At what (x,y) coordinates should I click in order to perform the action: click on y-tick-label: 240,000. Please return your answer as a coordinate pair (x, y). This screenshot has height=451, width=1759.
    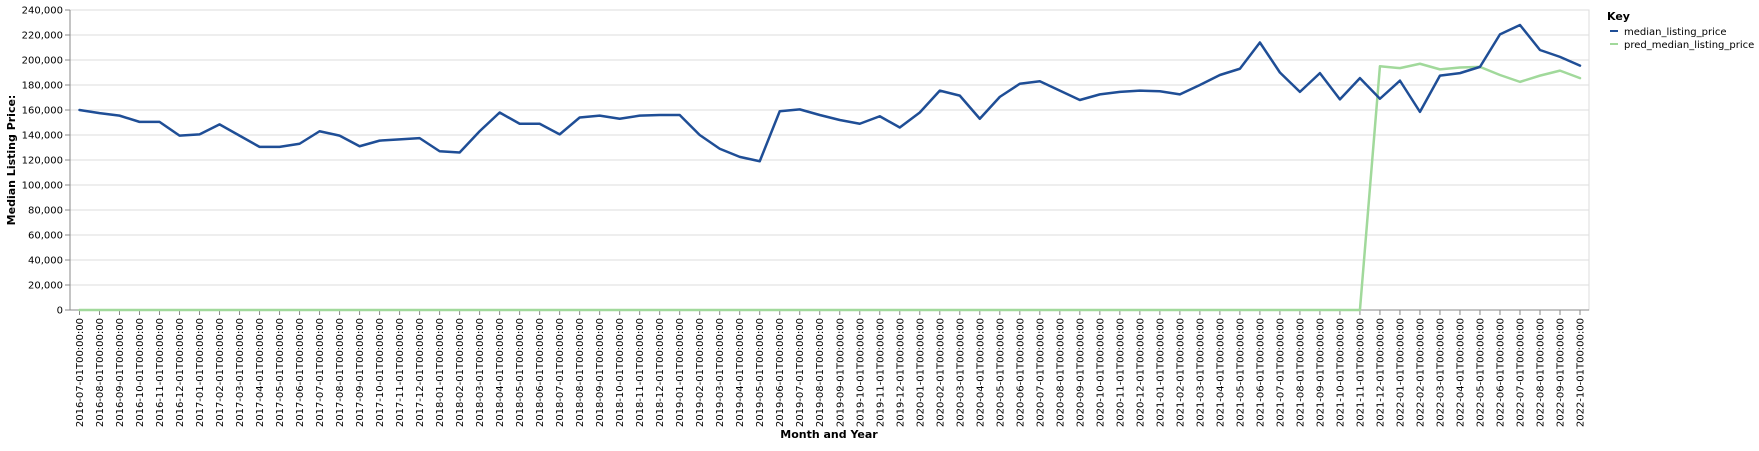
    Looking at the image, I should click on (42, 11).